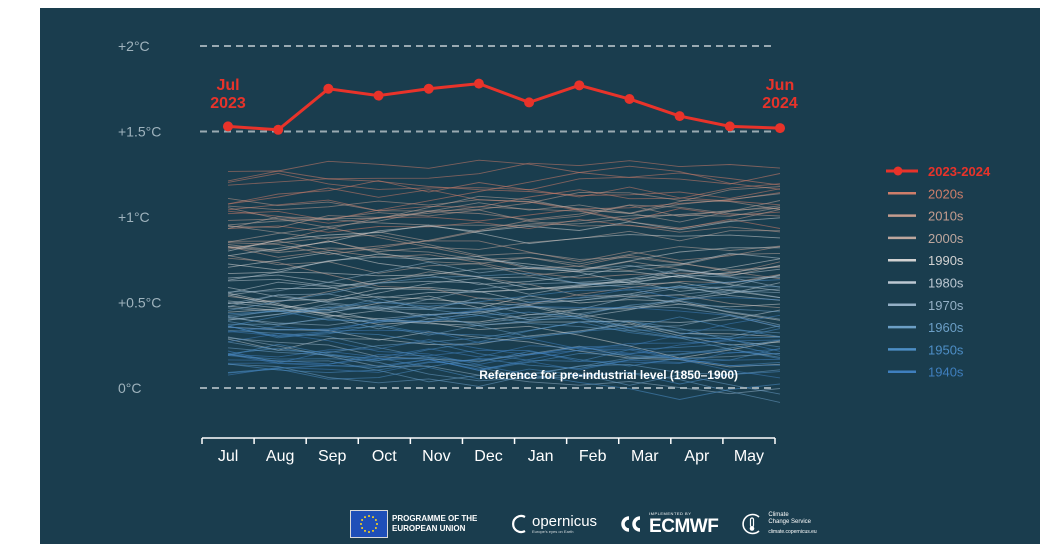 This screenshot has width=1052, height=544. What do you see at coordinates (435, 518) in the screenshot?
I see `eu-line-1: PROGRAMME OF THE` at bounding box center [435, 518].